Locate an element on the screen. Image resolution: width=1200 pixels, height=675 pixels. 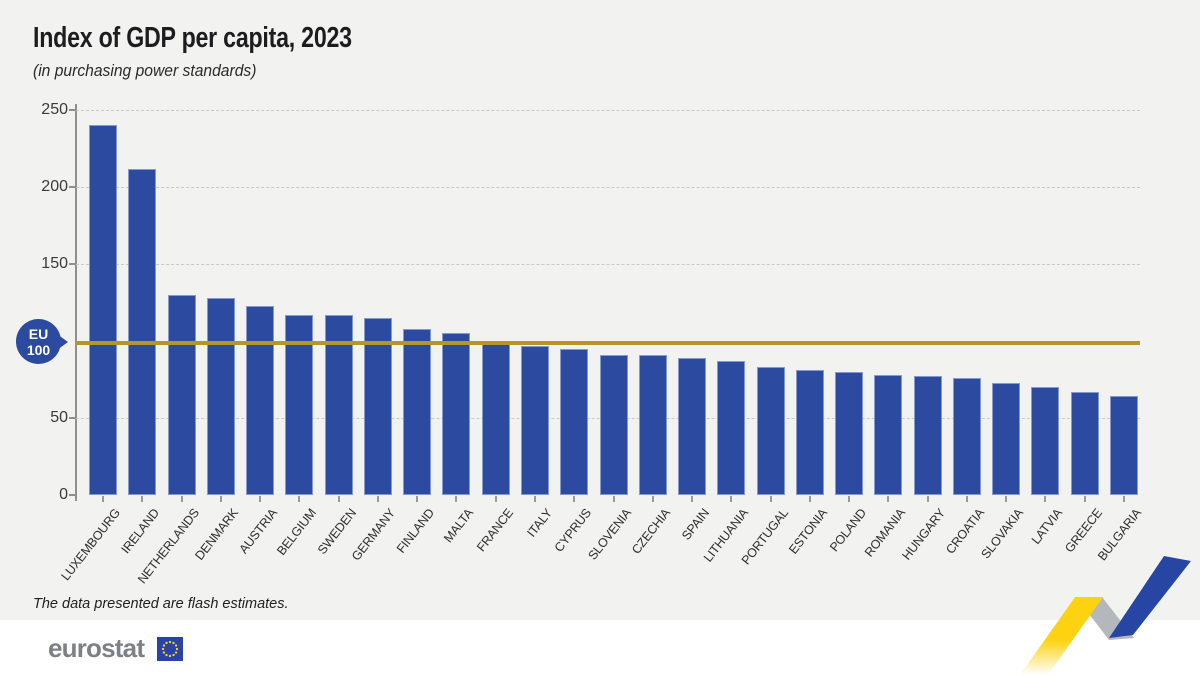
bar-poland is located at coordinates (849, 433).